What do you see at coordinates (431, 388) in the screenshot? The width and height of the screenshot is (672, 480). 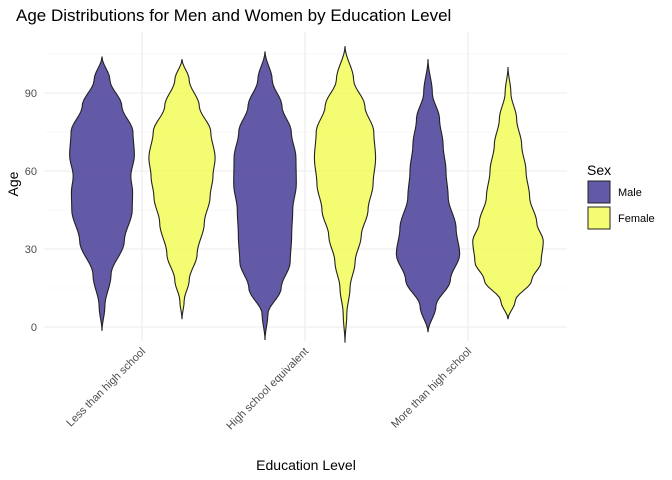 I see `x-tick-label: More than high school` at bounding box center [431, 388].